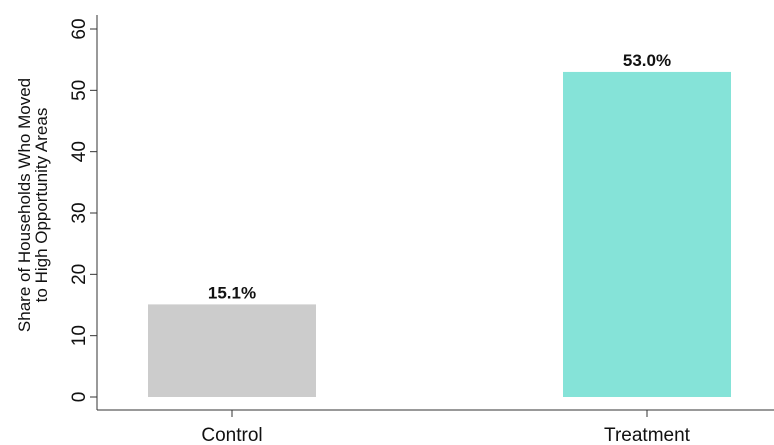  What do you see at coordinates (647, 435) in the screenshot?
I see `x-category-label-treatment: Treatment` at bounding box center [647, 435].